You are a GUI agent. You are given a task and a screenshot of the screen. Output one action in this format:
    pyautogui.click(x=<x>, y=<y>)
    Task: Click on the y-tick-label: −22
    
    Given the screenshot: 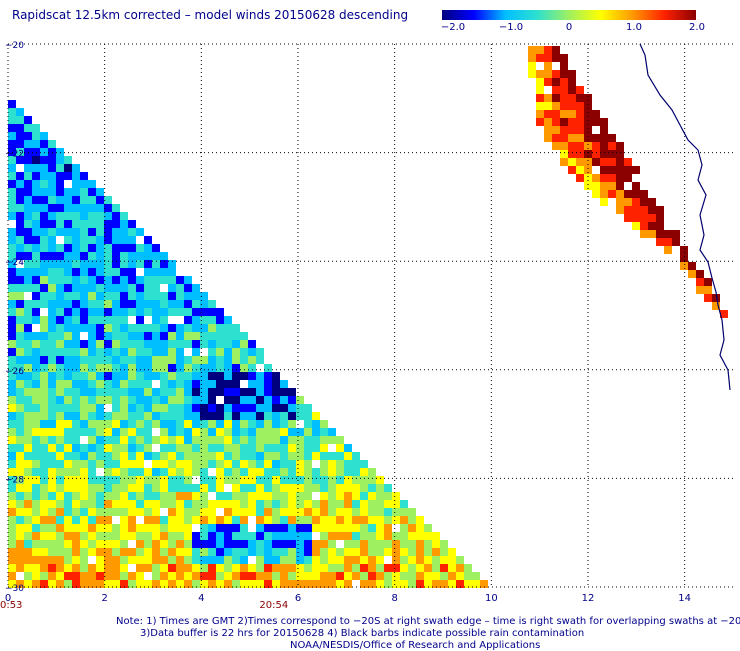 What is the action you would take?
    pyautogui.click(x=14, y=155)
    